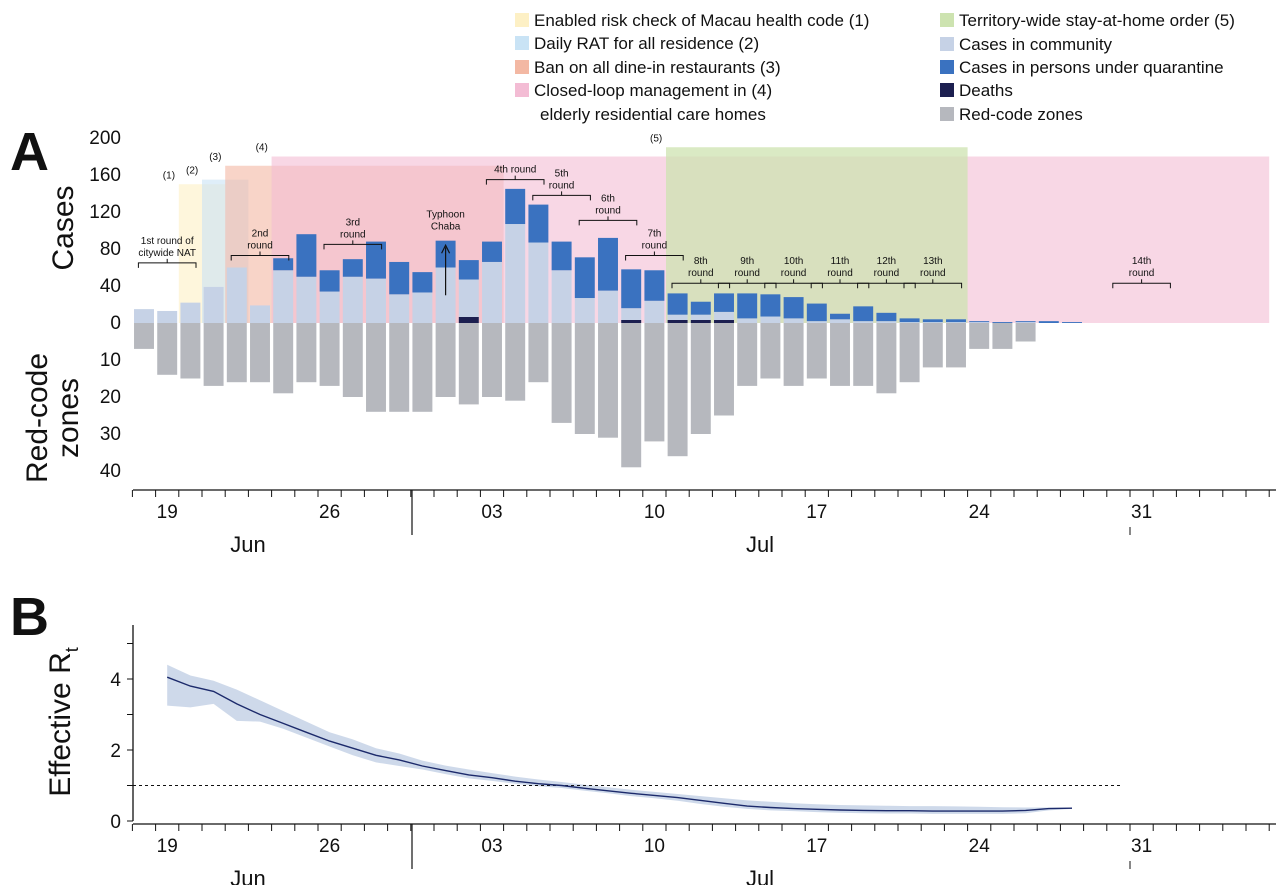  Describe the element at coordinates (72, 649) in the screenshot. I see `y-axis-title-subscript: t` at that location.